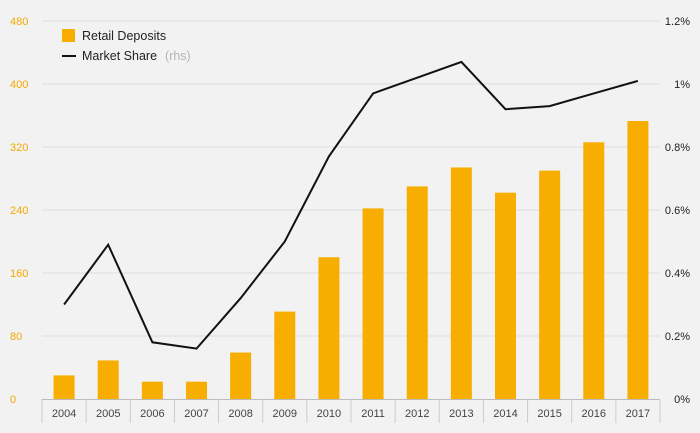 Image resolution: width=700 pixels, height=433 pixels. What do you see at coordinates (285, 355) in the screenshot?
I see `bar-2009` at bounding box center [285, 355].